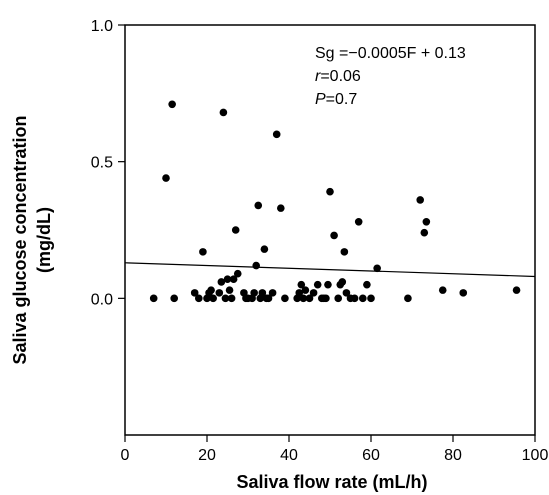  I want to click on y-axis-ticks: 0.0 0.5 1.0, so click(108, 163).